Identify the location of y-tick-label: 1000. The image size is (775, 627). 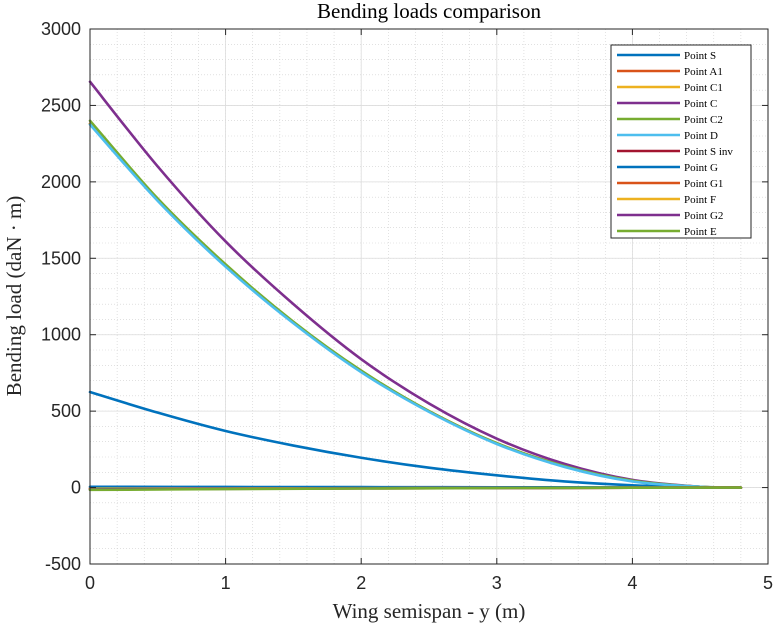
(61, 335).